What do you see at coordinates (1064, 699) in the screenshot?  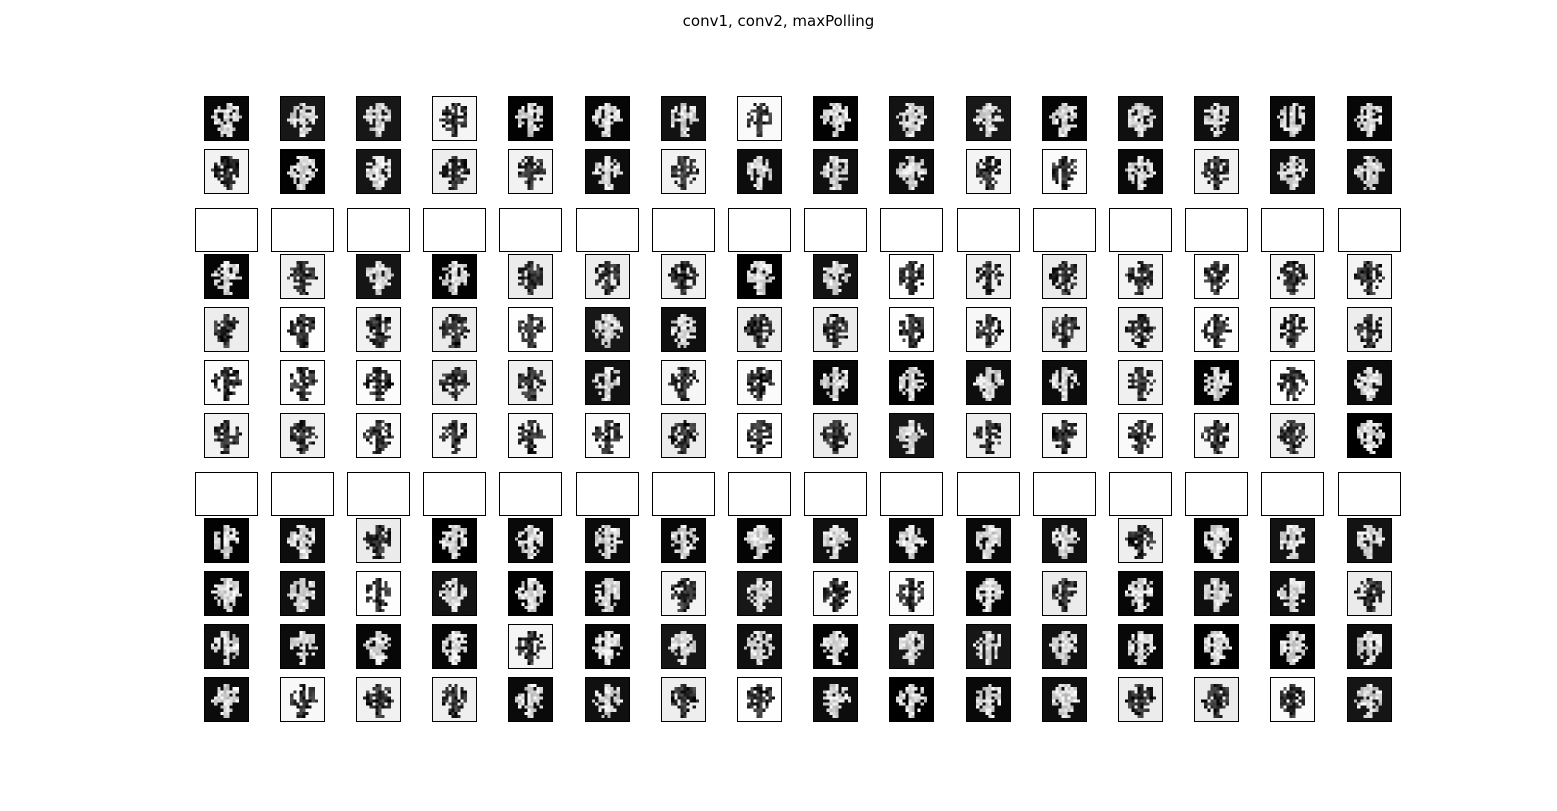 I see `feature-map-maxPolling-r11-c11` at bounding box center [1064, 699].